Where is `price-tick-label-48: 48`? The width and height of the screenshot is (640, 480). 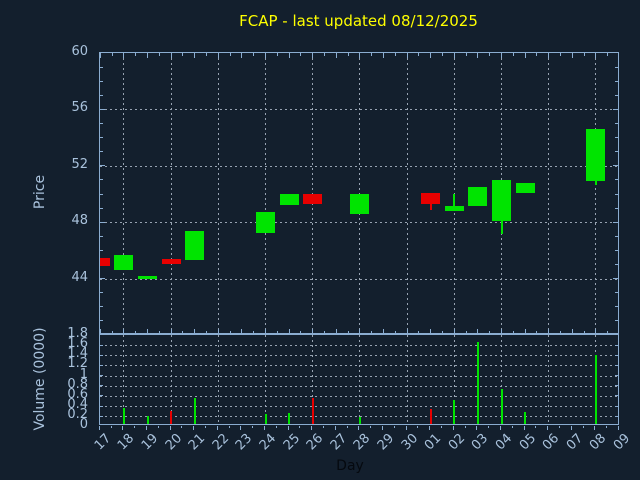
price-tick-label-48: 48 is located at coordinates (79, 221).